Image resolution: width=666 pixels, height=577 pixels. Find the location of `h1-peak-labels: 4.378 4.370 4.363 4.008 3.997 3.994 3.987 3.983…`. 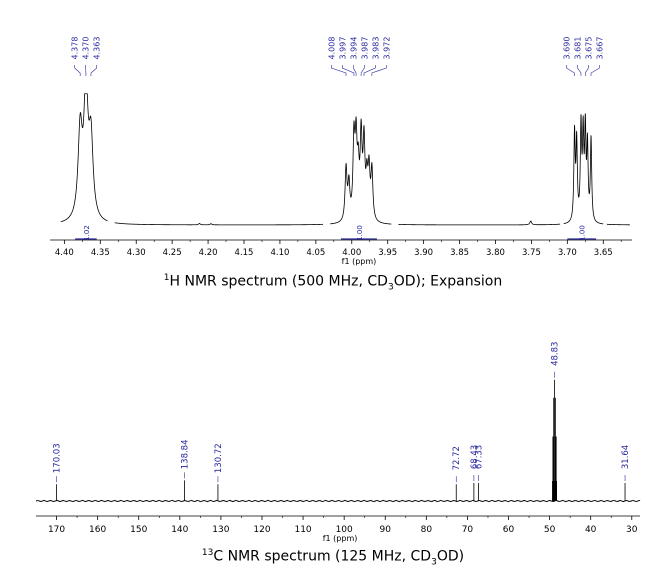

h1-peak-labels: 4.378 4.370 4.363 4.008 3.997 3.994 3.987 3.983… is located at coordinates (337, 56).